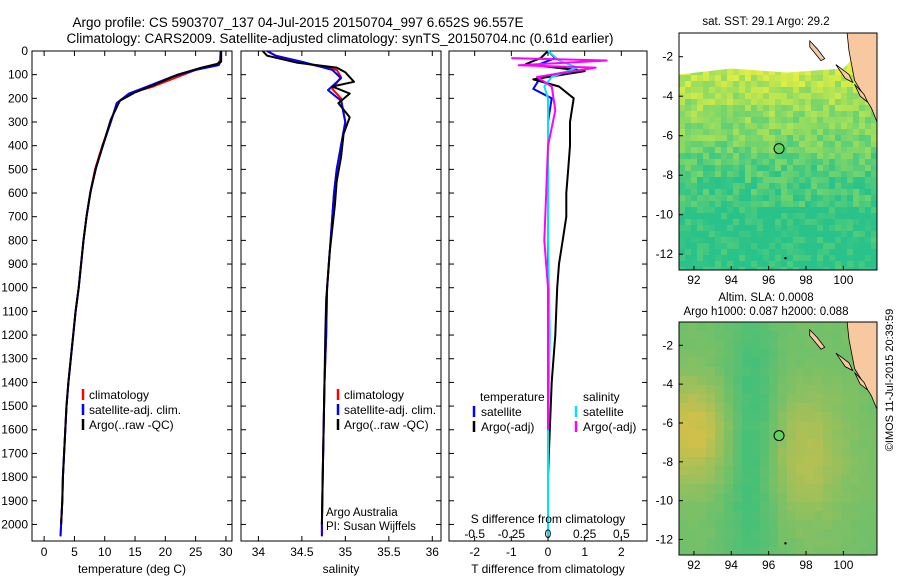  What do you see at coordinates (14, 359) in the screenshot?
I see `y-tick-label: 1300` at bounding box center [14, 359].